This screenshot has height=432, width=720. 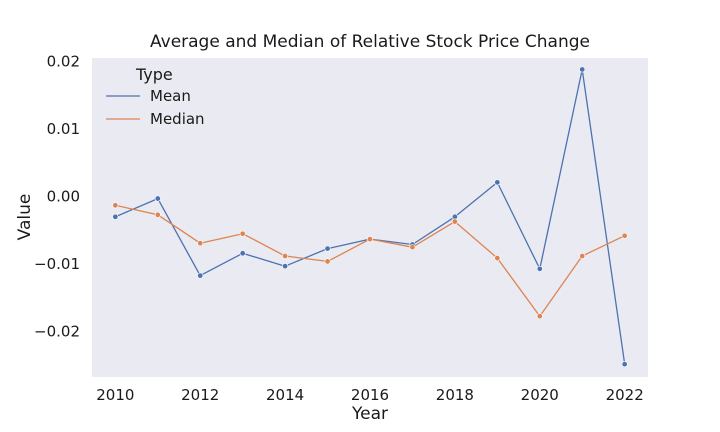 I want to click on y-tick-label: −0.01, so click(x=57, y=264).